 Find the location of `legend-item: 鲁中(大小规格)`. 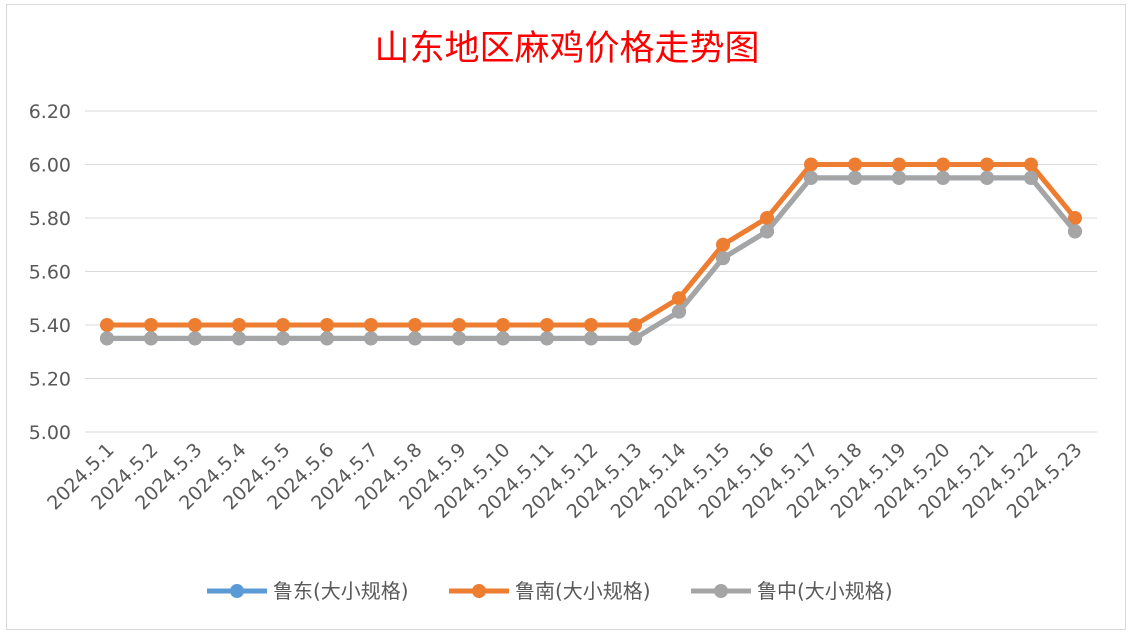

legend-item: 鲁中(大小规格) is located at coordinates (792, 591).